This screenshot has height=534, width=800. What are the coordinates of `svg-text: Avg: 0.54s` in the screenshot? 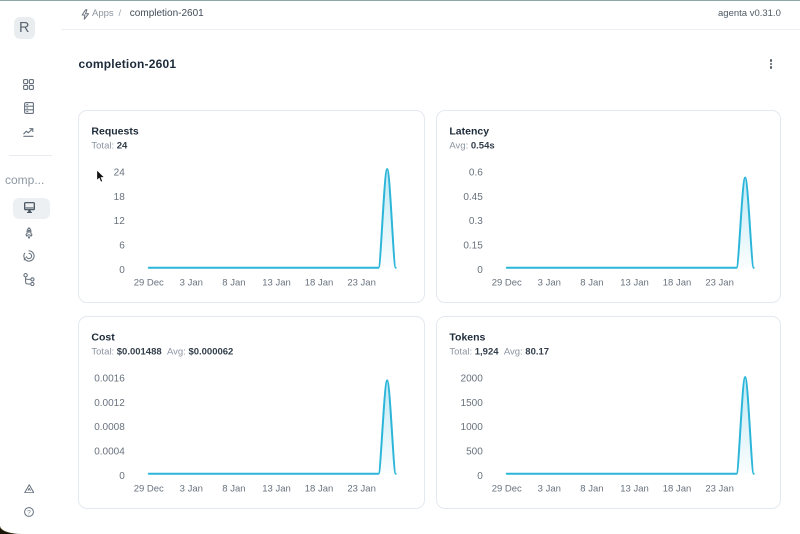 It's located at (474, 146).